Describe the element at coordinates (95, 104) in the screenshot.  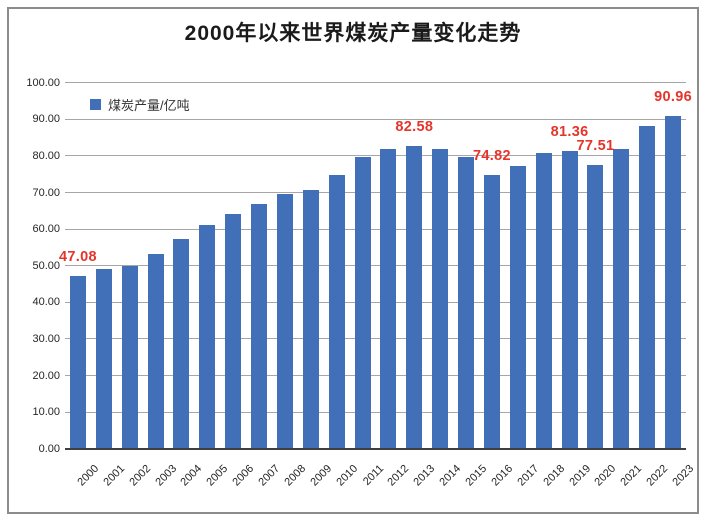
I see `legend-marker-icon` at that location.